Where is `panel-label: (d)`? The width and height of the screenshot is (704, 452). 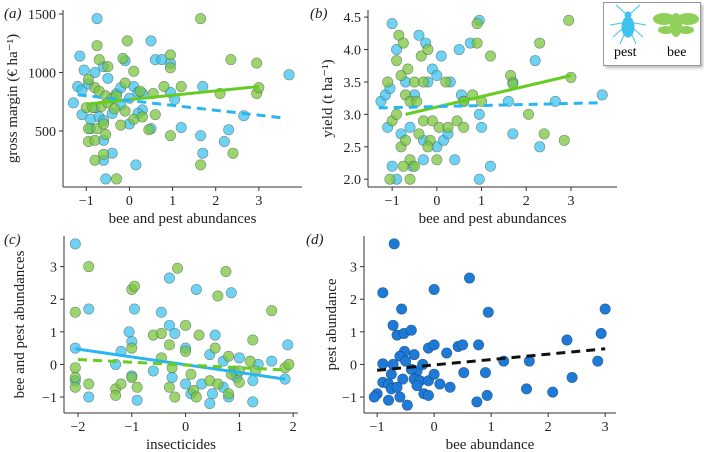
panel-label: (d) is located at coordinates (315, 240).